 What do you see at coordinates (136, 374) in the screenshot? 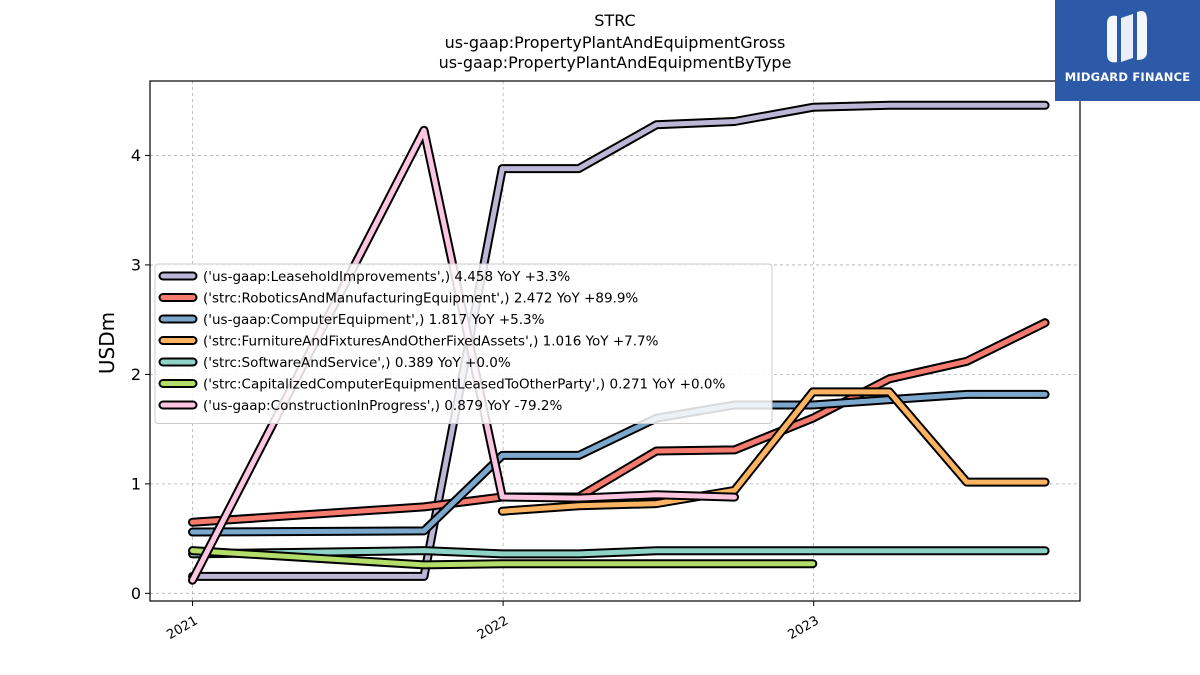
I see `y-tick-label: 2` at bounding box center [136, 374].